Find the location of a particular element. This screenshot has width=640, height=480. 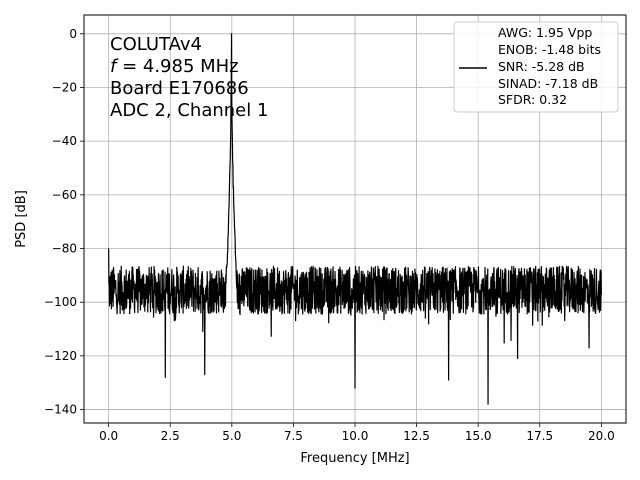

annotation-line-3: Board E170686 is located at coordinates (179, 88).